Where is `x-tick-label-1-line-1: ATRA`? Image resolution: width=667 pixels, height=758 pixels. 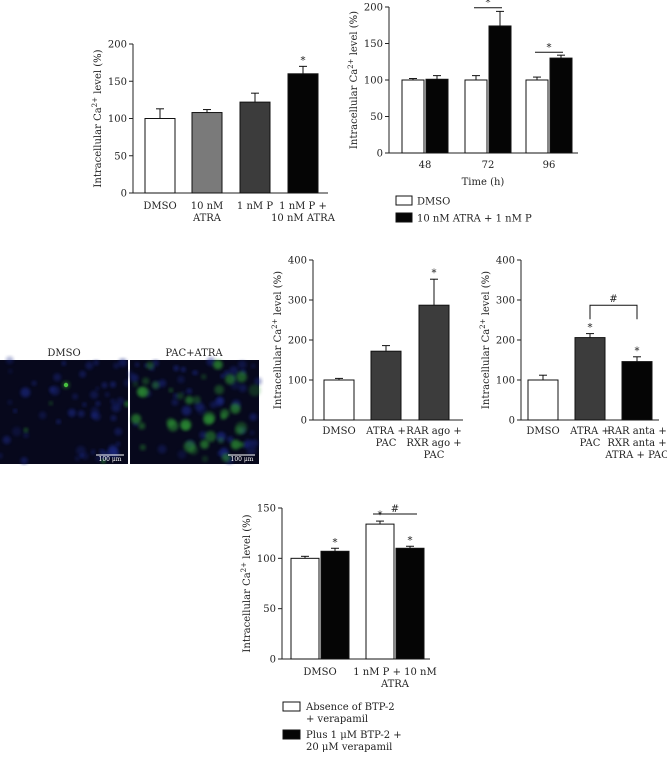 x-tick-label-1-line-1: ATRA is located at coordinates (207, 218).